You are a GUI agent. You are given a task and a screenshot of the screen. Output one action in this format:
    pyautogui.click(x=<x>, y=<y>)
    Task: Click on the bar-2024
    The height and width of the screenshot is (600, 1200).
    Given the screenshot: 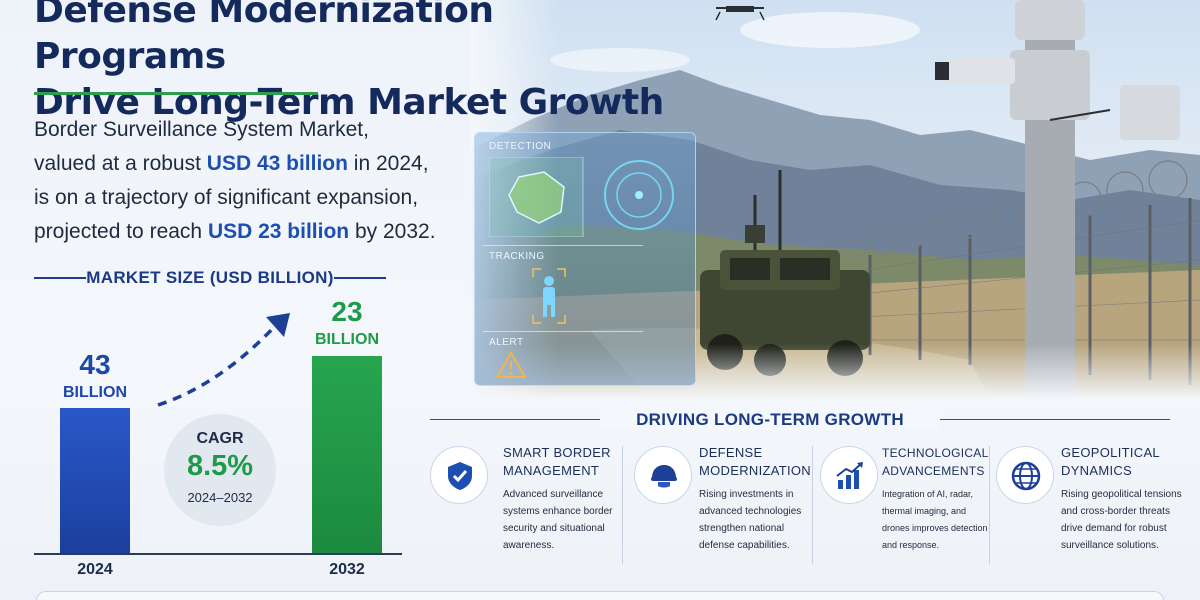 What is the action you would take?
    pyautogui.click(x=95, y=480)
    